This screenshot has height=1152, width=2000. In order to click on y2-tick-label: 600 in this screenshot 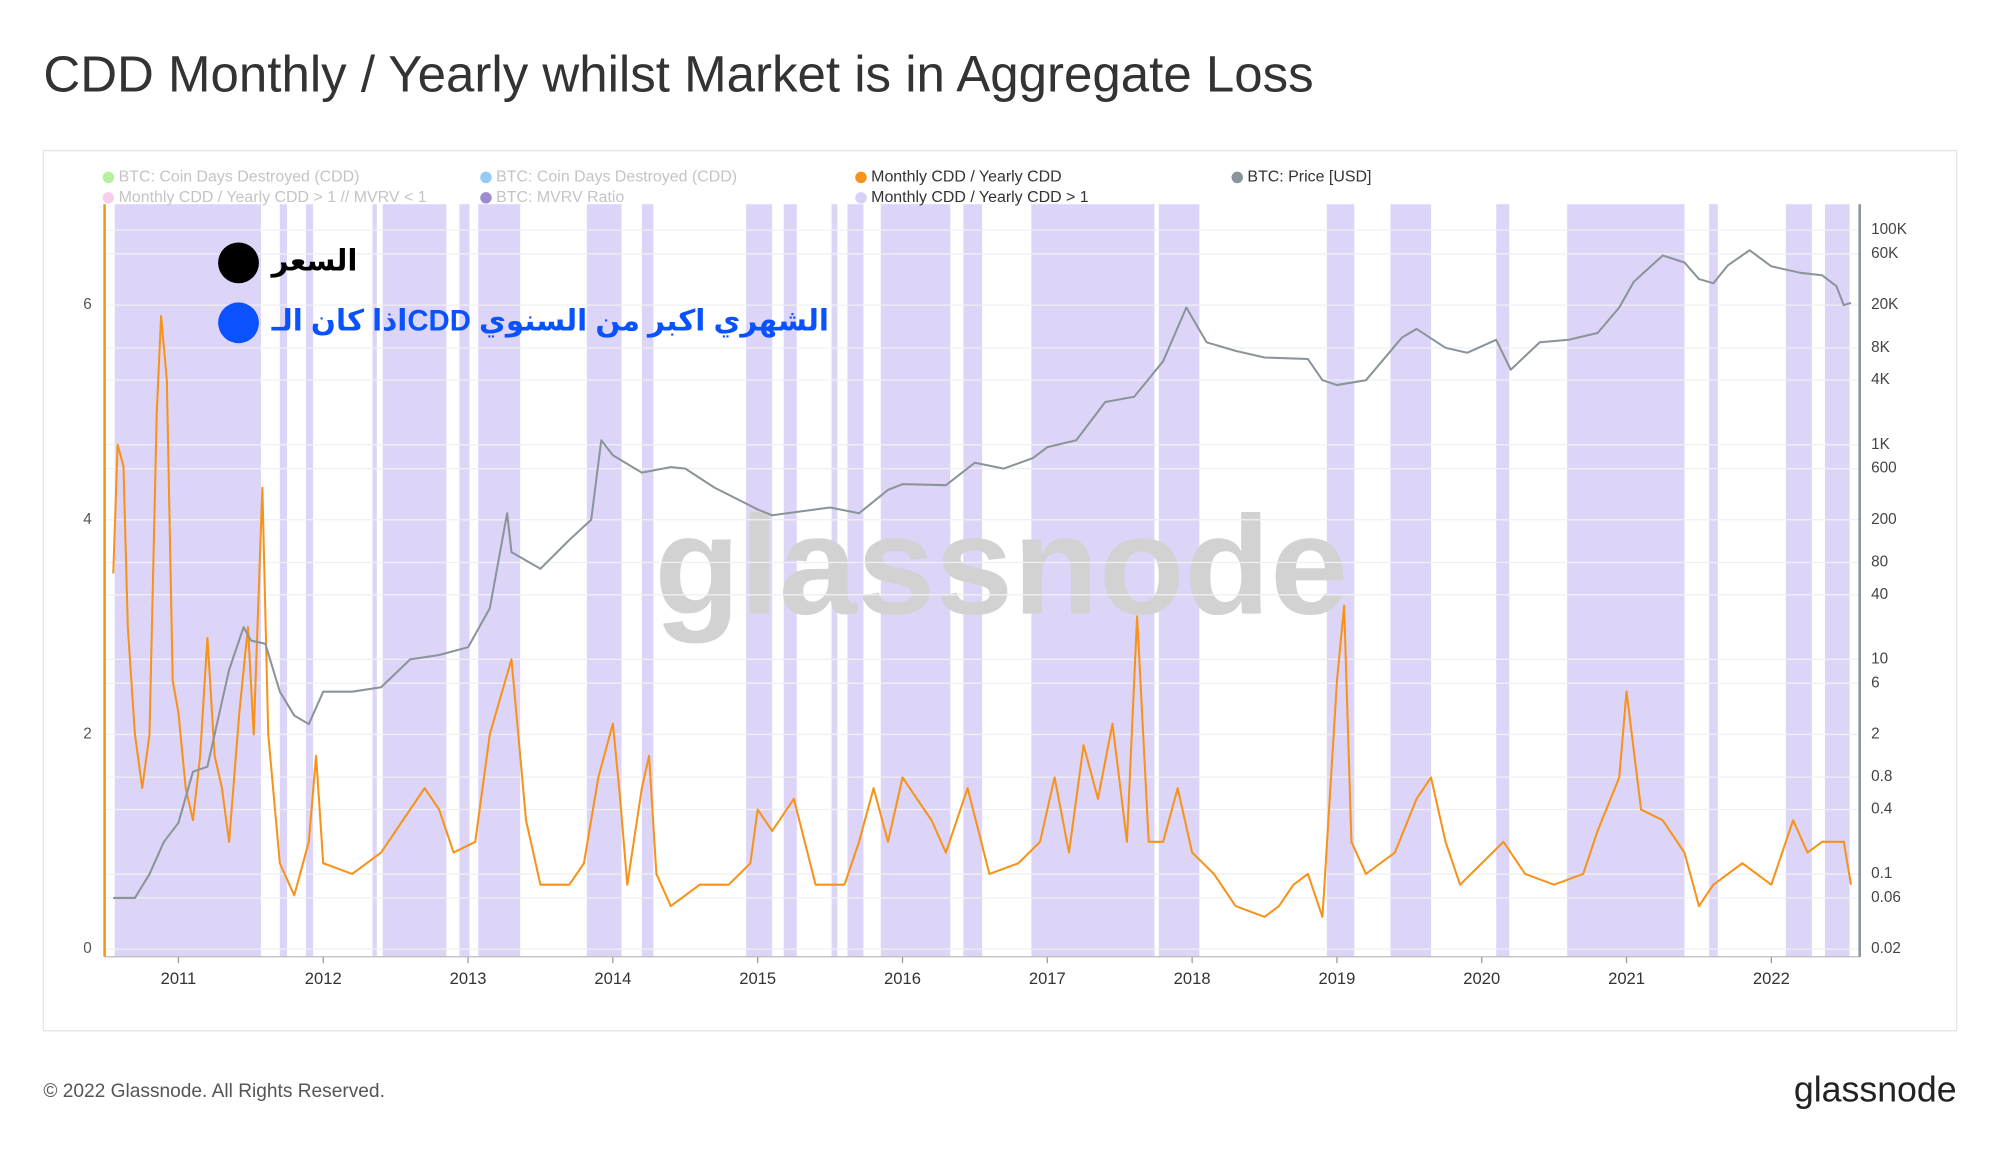, I will do `click(1884, 468)`.